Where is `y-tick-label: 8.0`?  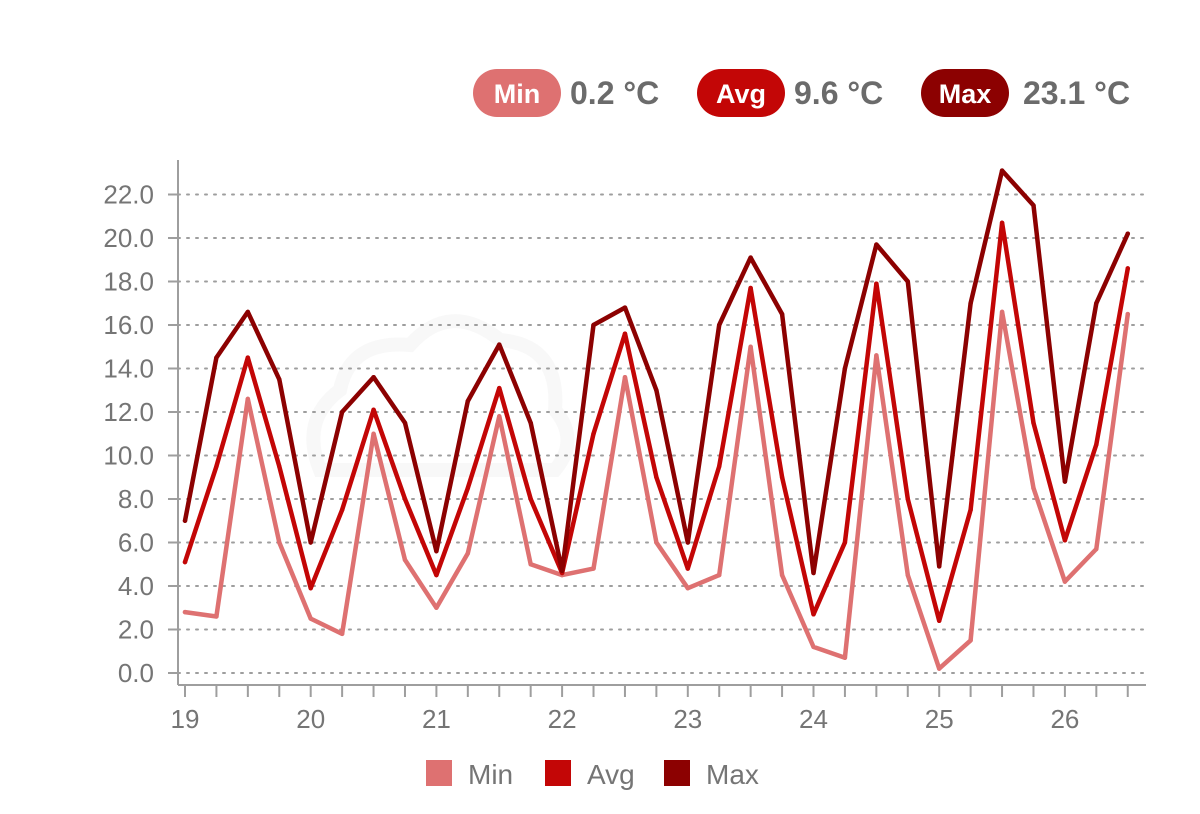 y-tick-label: 8.0 is located at coordinates (136, 499).